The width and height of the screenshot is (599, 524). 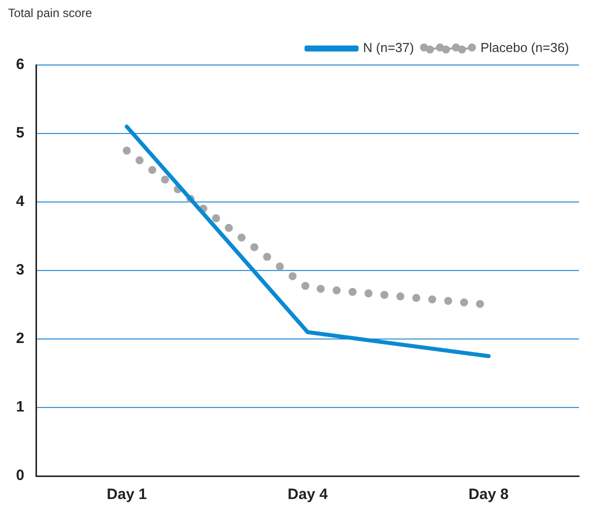 I want to click on y-tick-label: 4, so click(x=20, y=201).